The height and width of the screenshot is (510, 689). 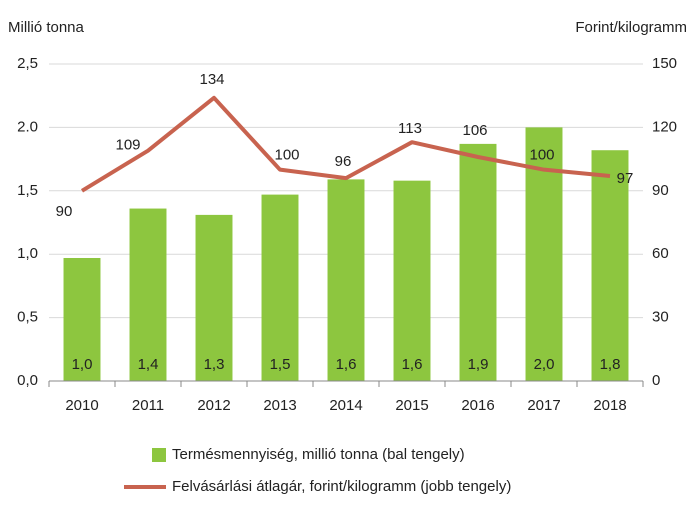 I want to click on y-axis-title: Millió tonna, so click(x=46, y=27).